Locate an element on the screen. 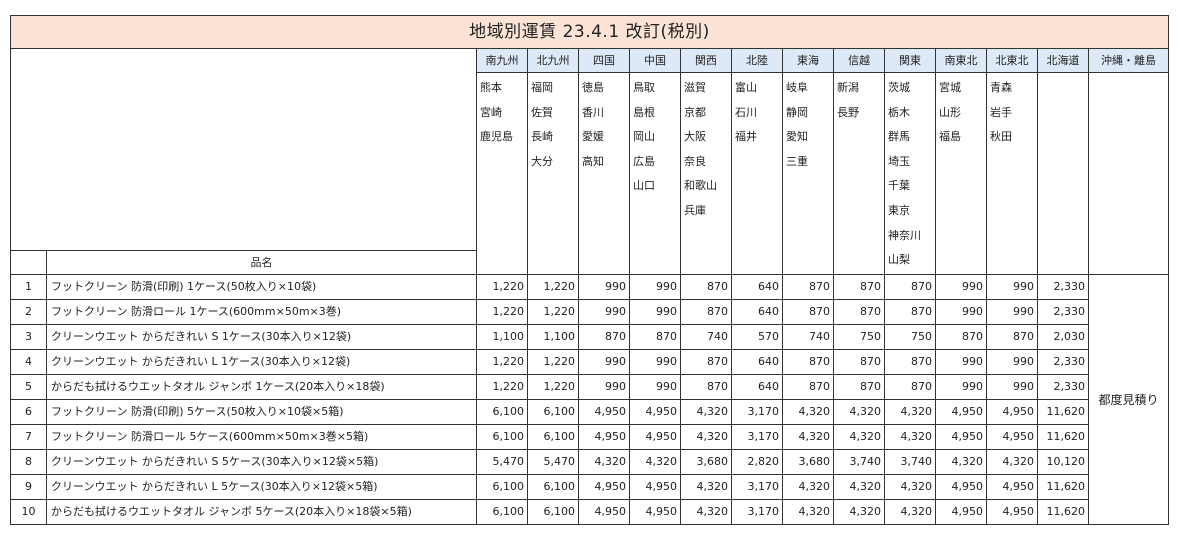  prefecture-label: 富山 is located at coordinates (746, 87).